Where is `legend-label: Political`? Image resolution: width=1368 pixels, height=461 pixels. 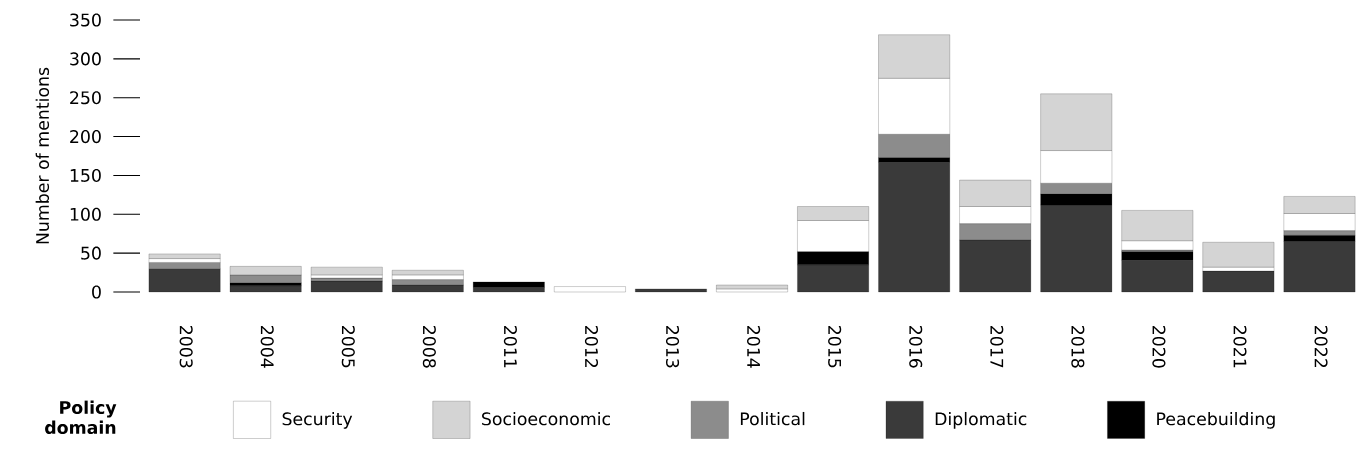 legend-label: Political is located at coordinates (772, 418).